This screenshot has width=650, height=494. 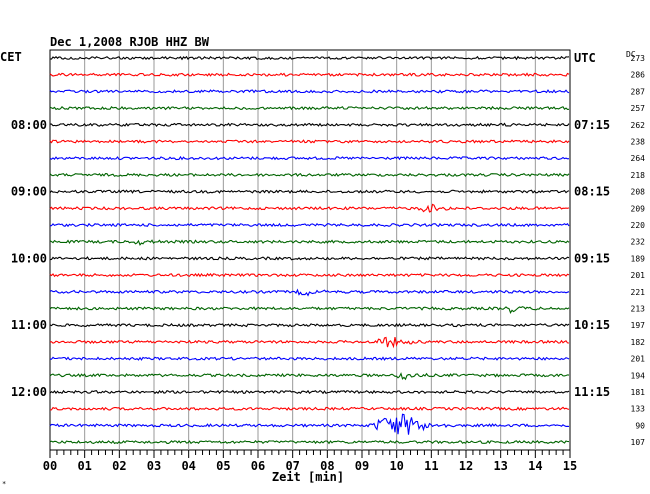 I want to click on x-tick-label: 06, so click(x=258, y=466).